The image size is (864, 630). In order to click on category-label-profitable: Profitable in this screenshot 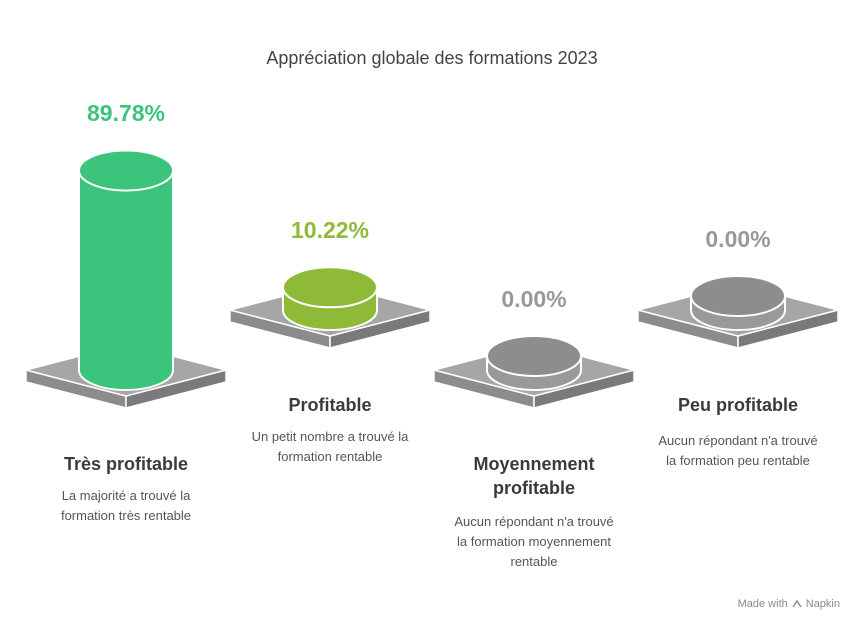, I will do `click(330, 405)`.